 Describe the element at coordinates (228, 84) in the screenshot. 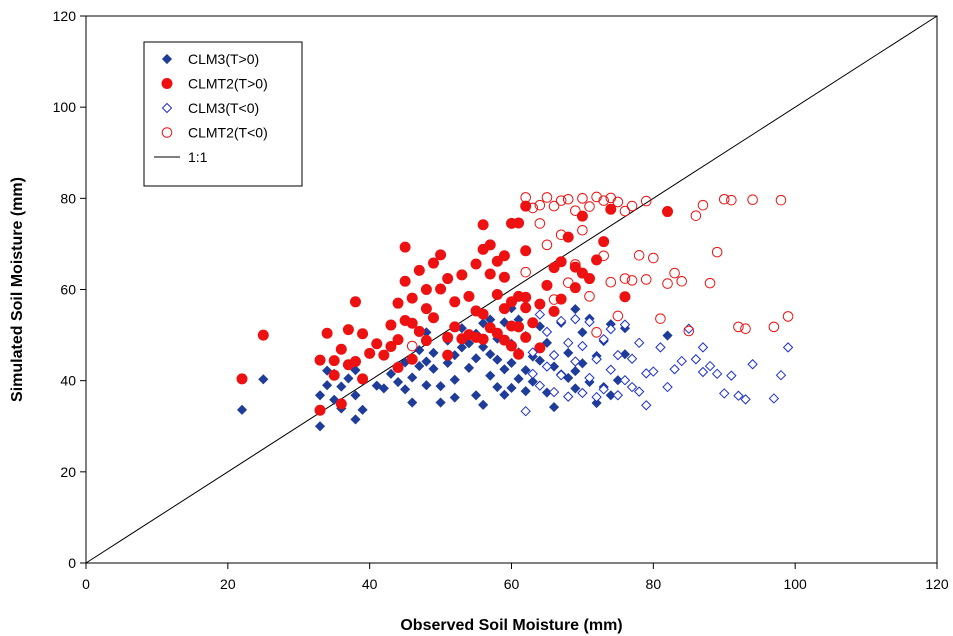

I see `legend-label: CLMT2(T>0)` at that location.